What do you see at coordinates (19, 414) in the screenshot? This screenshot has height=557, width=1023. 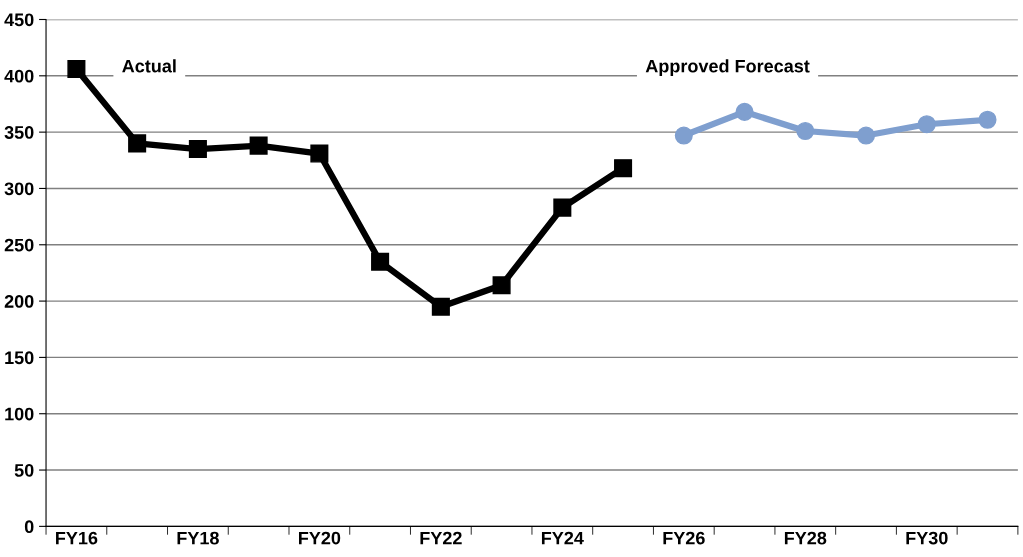 I see `y-tick-label: 100` at bounding box center [19, 414].